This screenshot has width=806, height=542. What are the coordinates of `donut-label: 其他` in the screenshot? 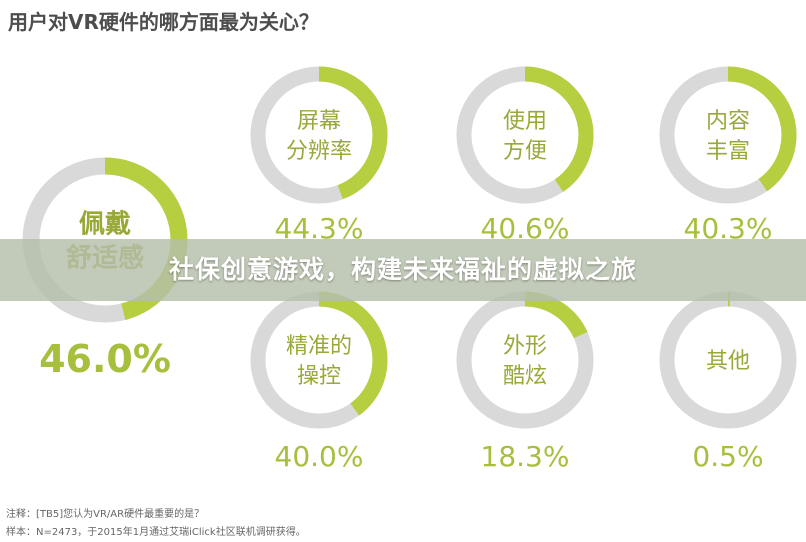 It's located at (728, 361).